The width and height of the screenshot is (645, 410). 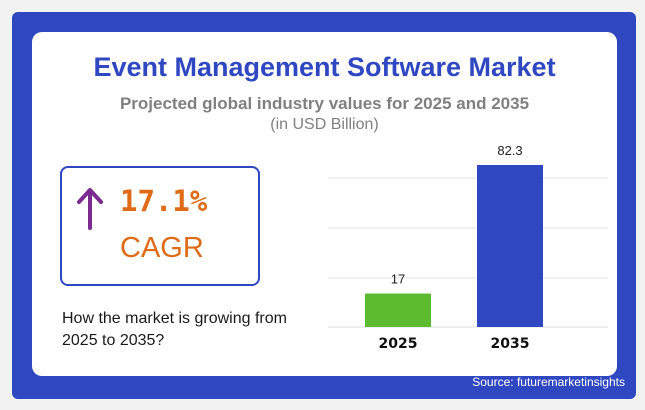 I want to click on cagr-value: 17.1%, so click(x=164, y=201).